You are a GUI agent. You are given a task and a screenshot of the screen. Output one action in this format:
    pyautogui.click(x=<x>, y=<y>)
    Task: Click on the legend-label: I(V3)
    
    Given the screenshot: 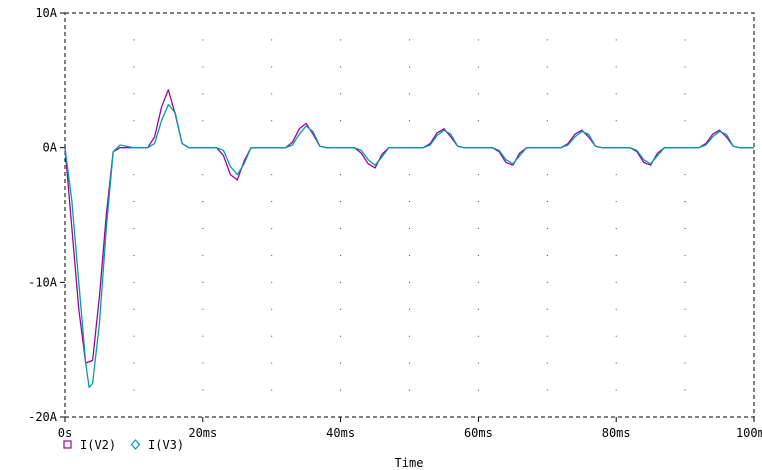 What is the action you would take?
    pyautogui.click(x=166, y=445)
    